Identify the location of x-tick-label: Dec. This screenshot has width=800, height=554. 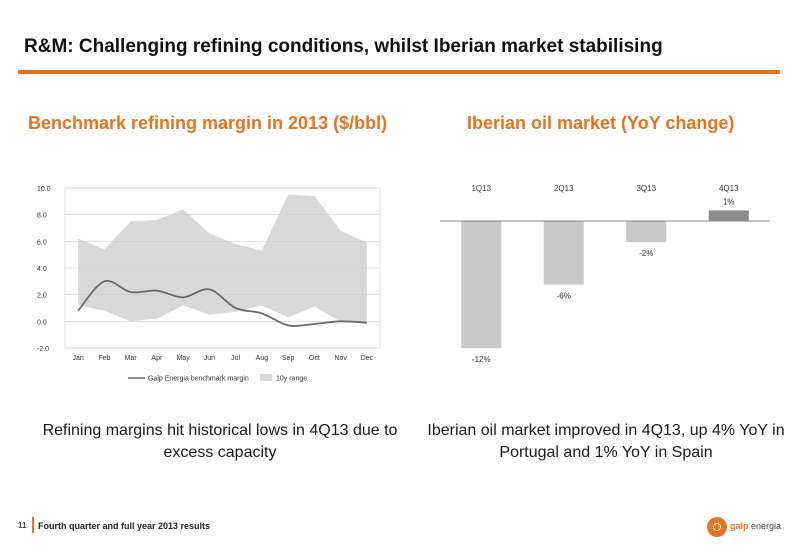
(367, 358).